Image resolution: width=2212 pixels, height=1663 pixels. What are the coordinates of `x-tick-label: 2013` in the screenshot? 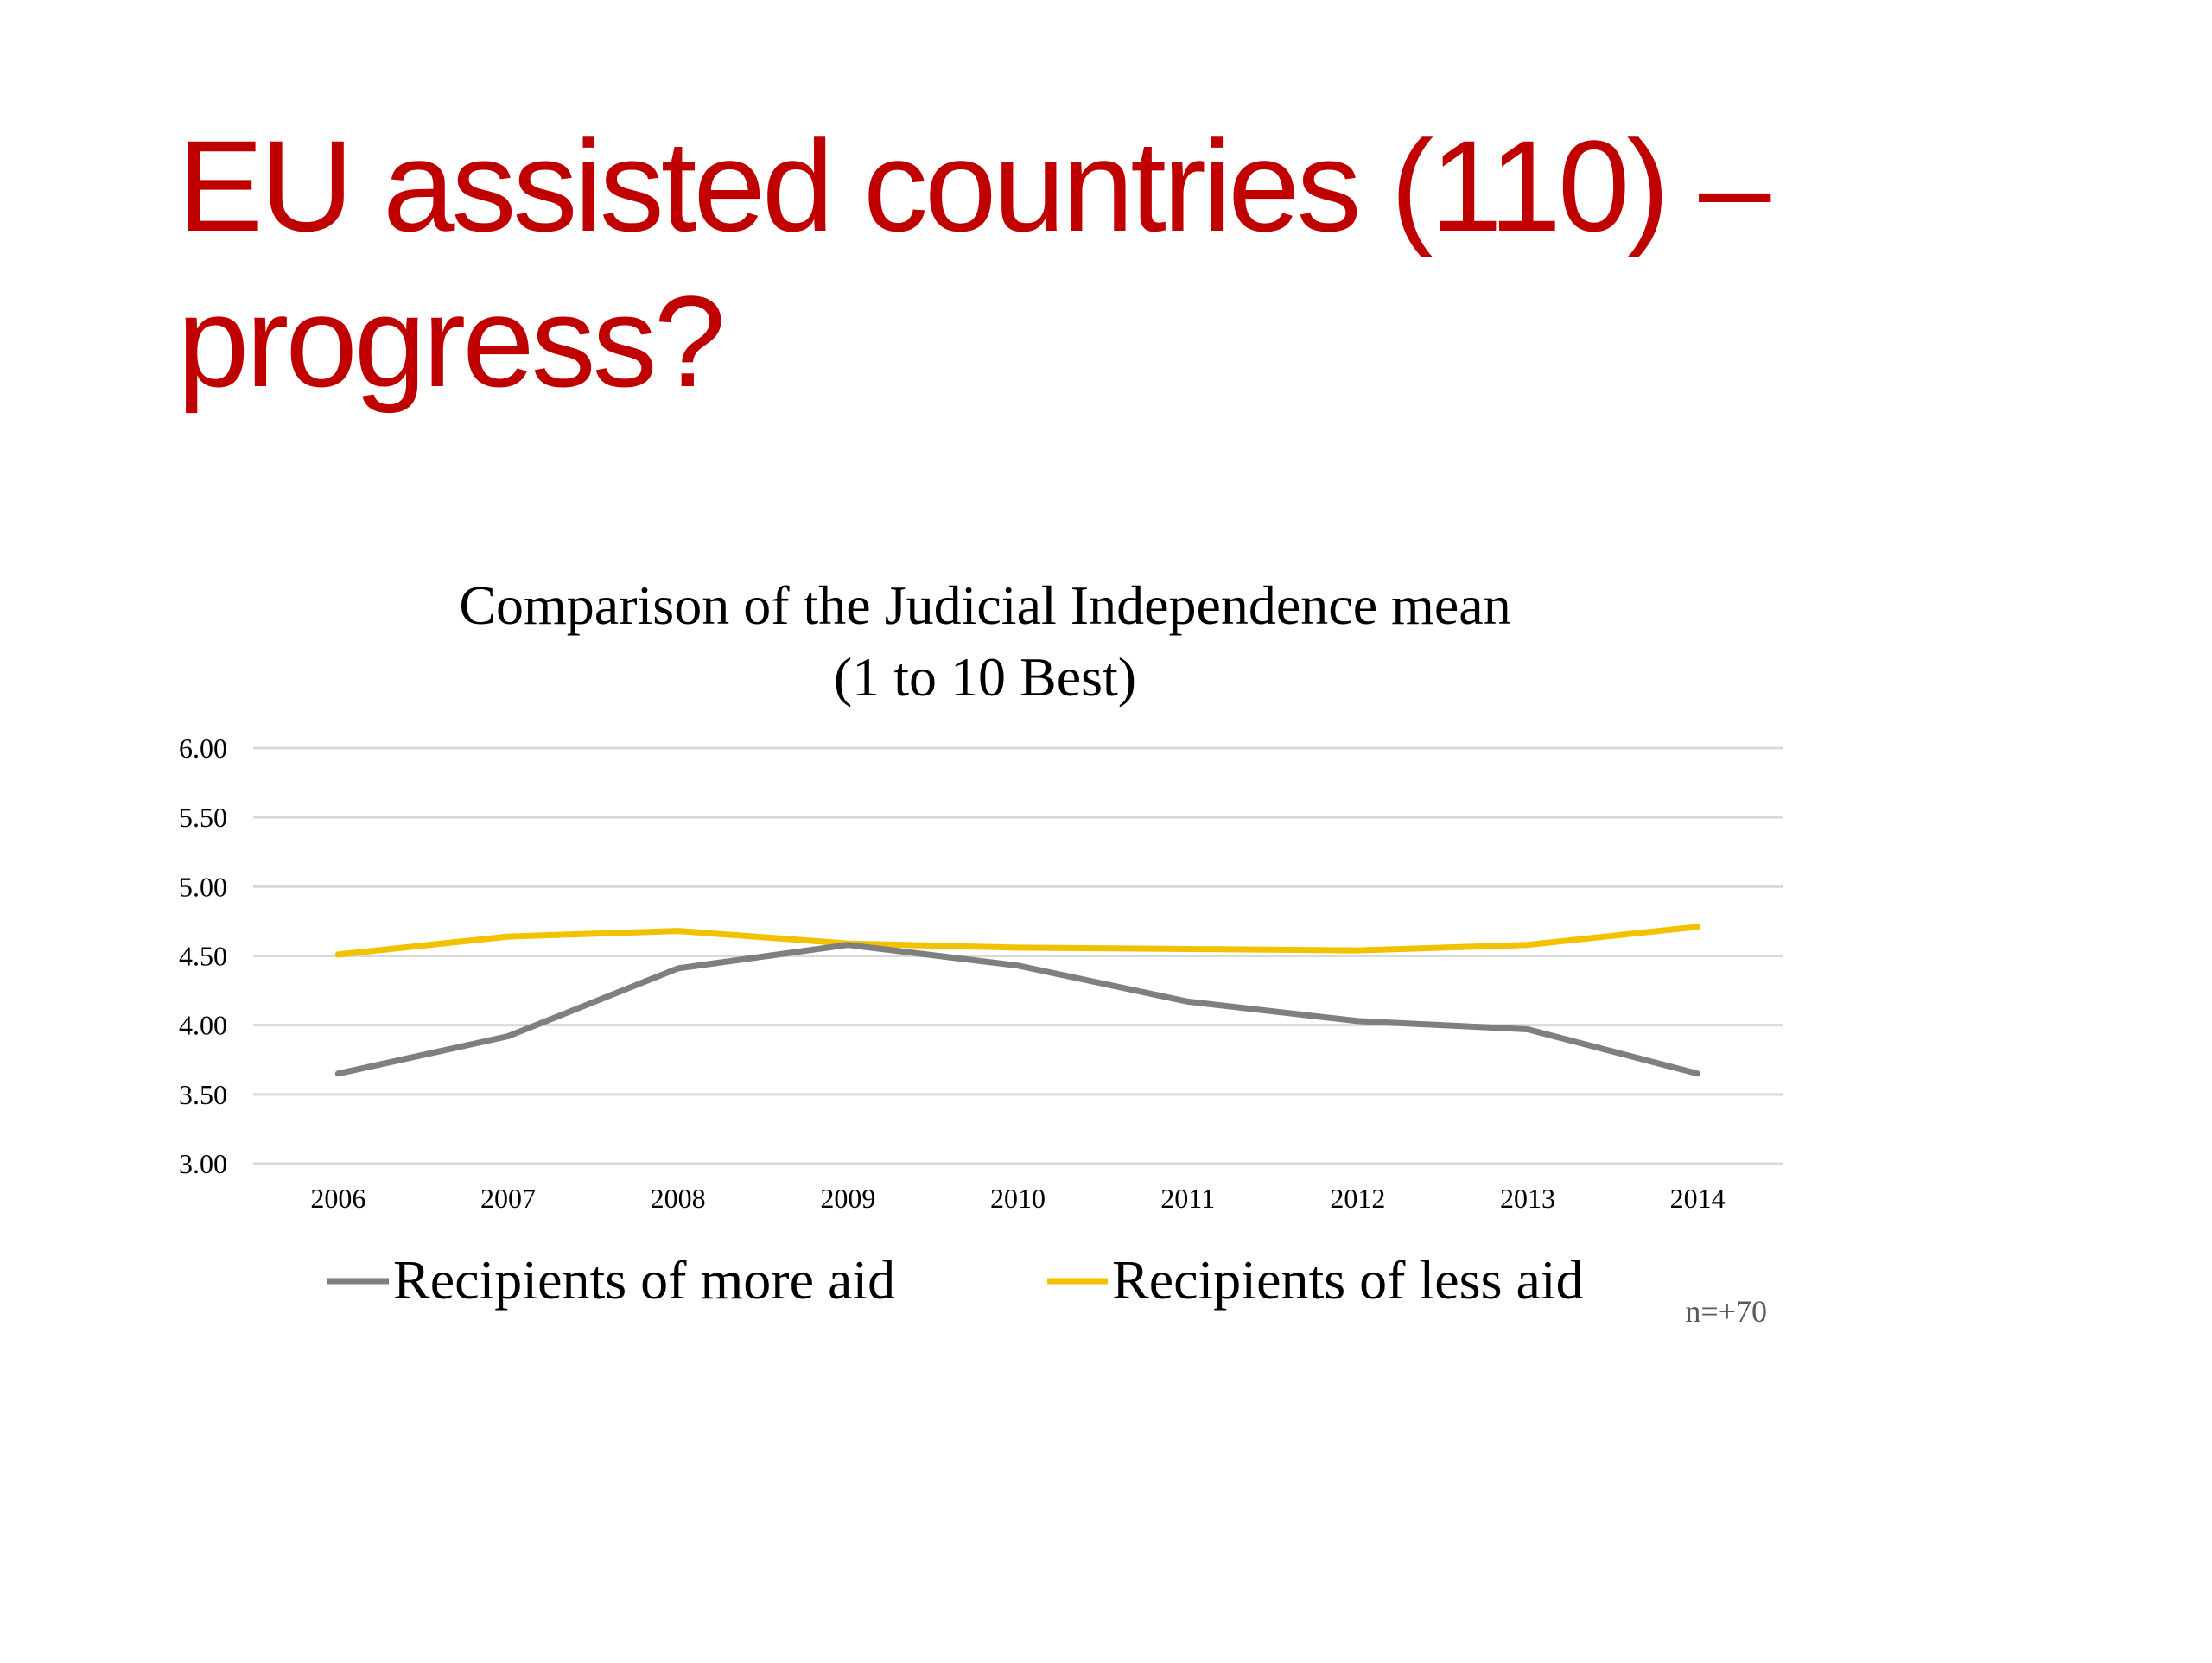 It's located at (1527, 1199).